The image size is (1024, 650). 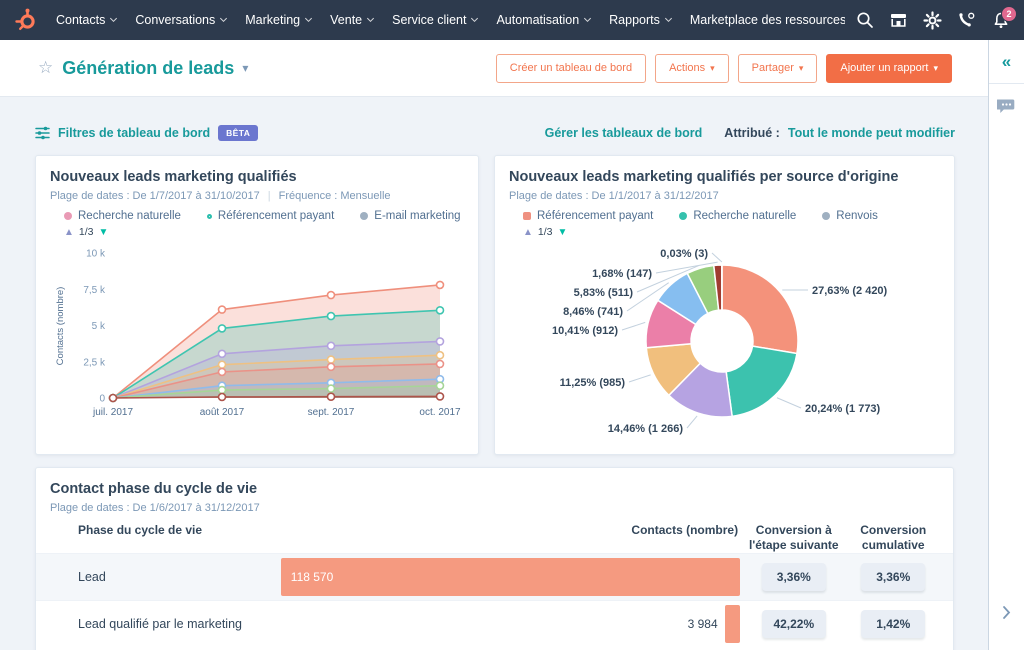 What do you see at coordinates (932, 20) in the screenshot?
I see `settings-gear-icon` at bounding box center [932, 20].